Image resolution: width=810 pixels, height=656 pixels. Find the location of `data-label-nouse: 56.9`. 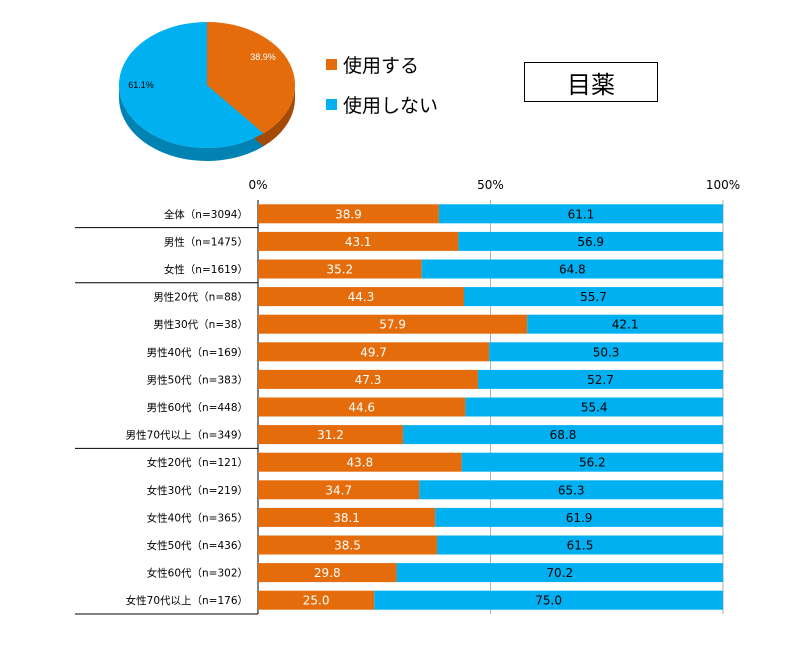

data-label-nouse: 56.9 is located at coordinates (590, 242).